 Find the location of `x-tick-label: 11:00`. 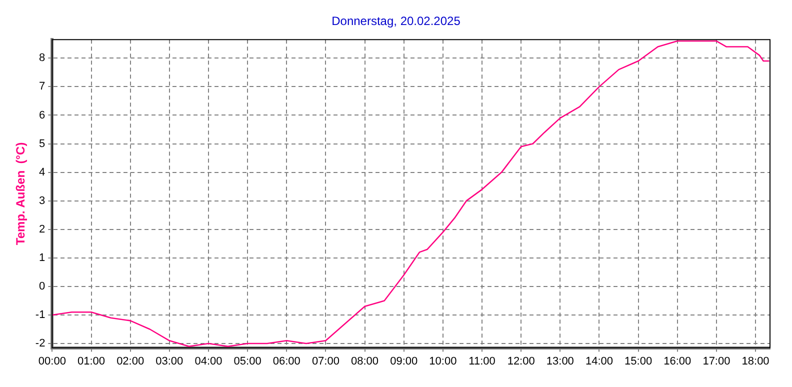

x-tick-label: 11:00 is located at coordinates (482, 361).